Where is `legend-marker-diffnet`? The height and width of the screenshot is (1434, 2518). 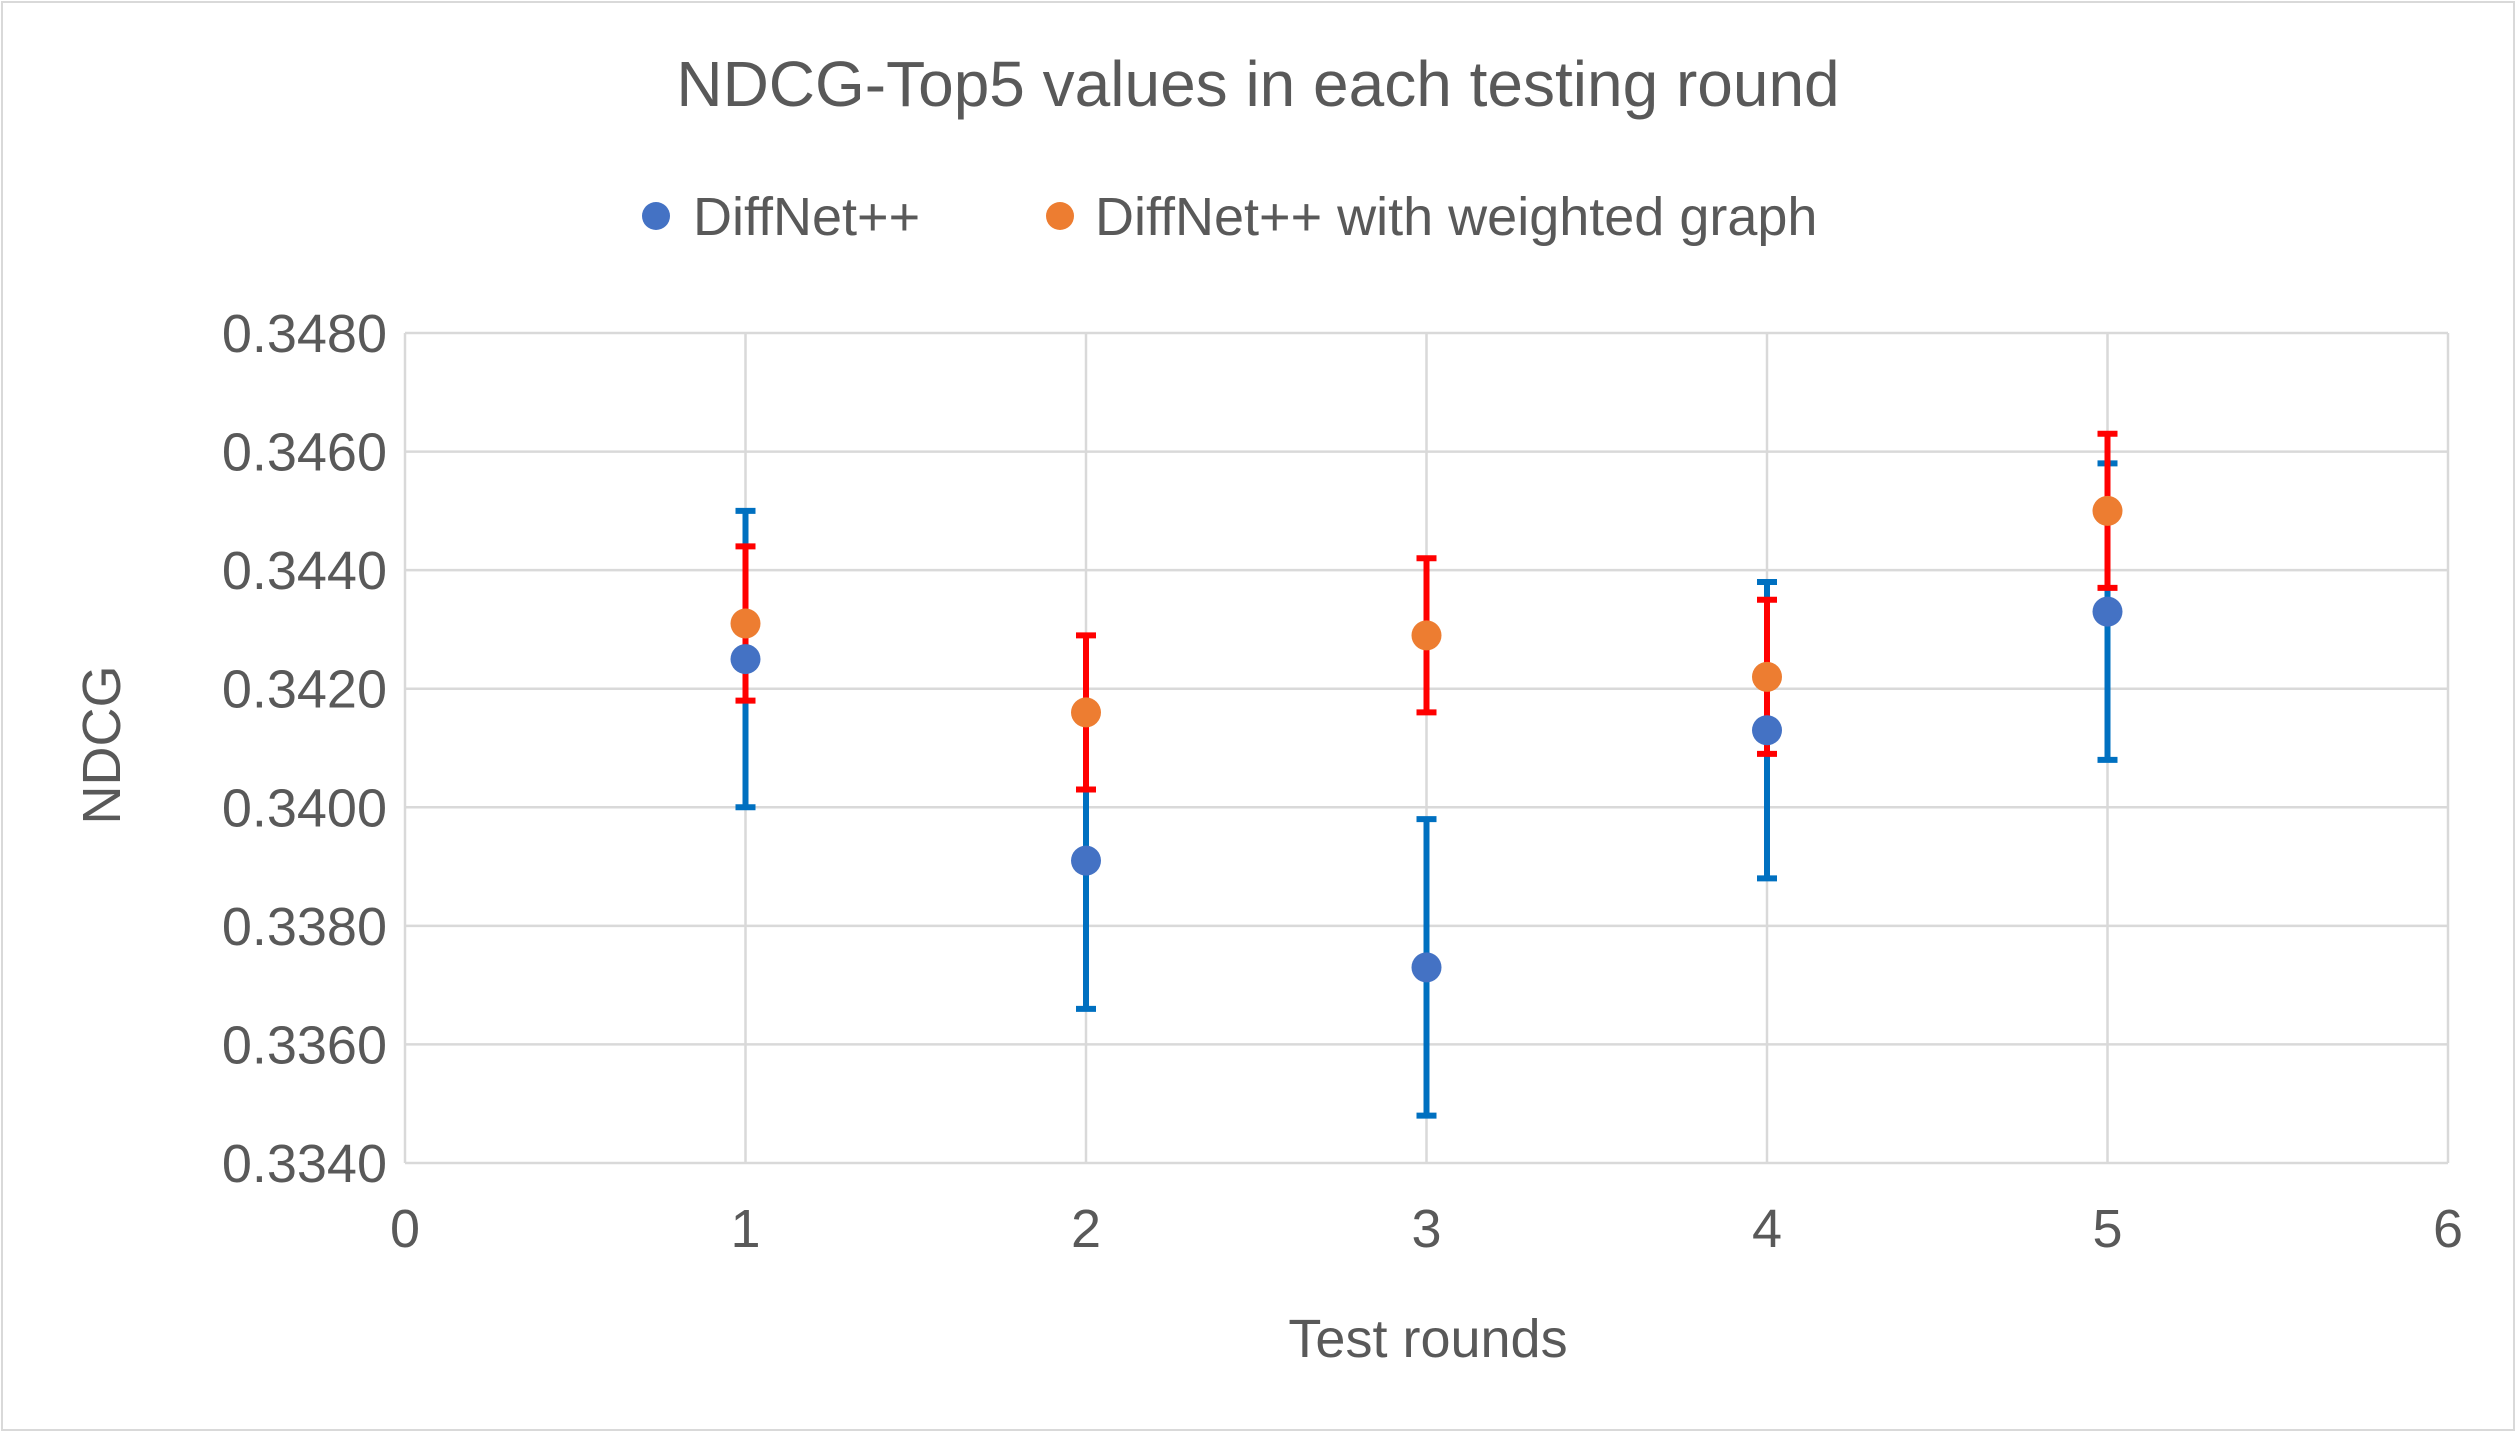
legend-marker-diffnet is located at coordinates (656, 216).